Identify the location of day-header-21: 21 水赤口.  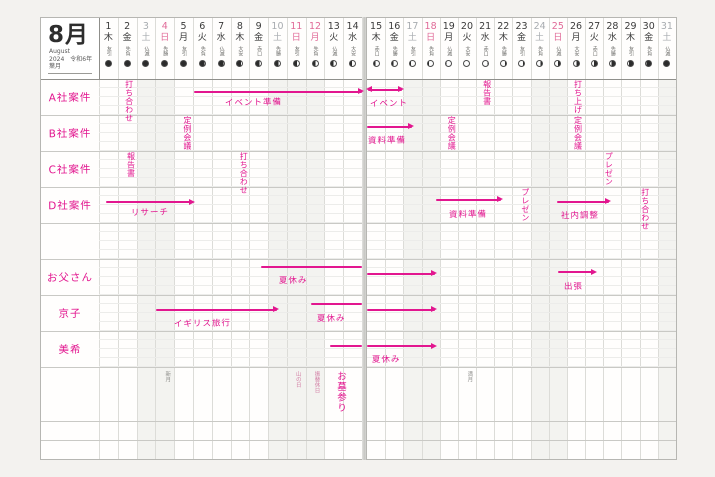
(485, 48).